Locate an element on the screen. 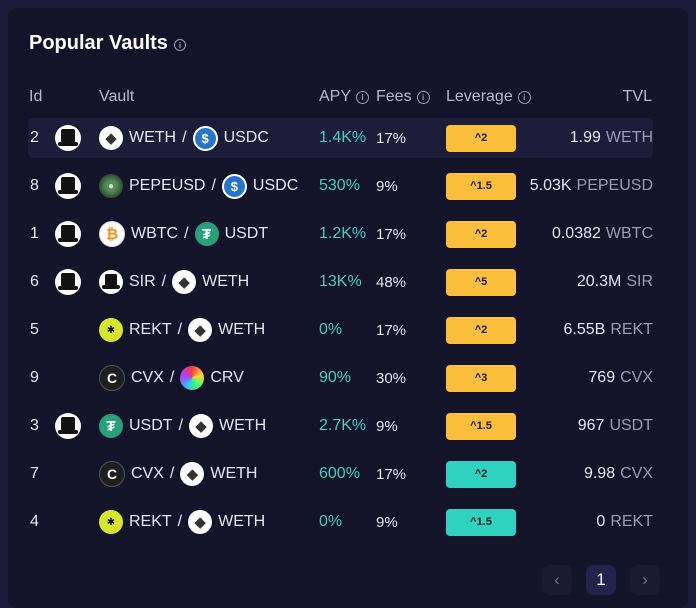 The width and height of the screenshot is (696, 608). apy-value: 13K% is located at coordinates (340, 281).